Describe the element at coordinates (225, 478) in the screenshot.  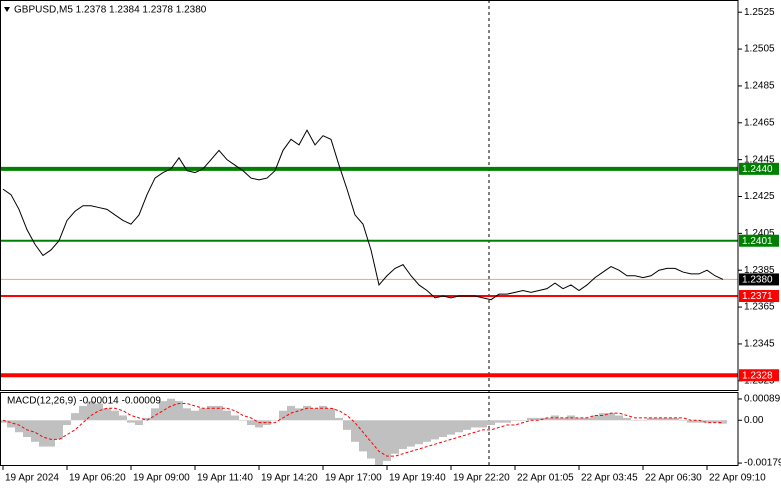
I see `x-tick-label: 19 Apr 11:40` at that location.